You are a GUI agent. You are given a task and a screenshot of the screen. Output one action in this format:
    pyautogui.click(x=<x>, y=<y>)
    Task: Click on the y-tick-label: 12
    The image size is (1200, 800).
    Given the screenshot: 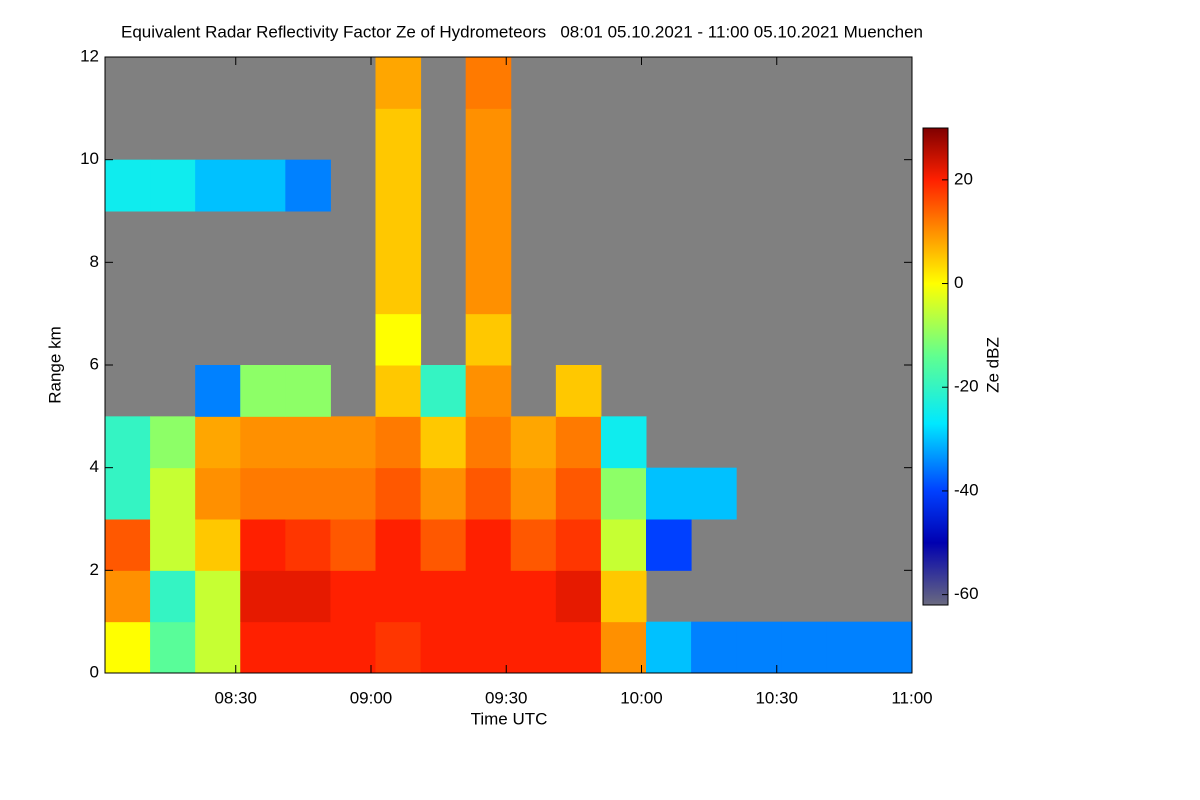 What is the action you would take?
    pyautogui.click(x=89, y=55)
    